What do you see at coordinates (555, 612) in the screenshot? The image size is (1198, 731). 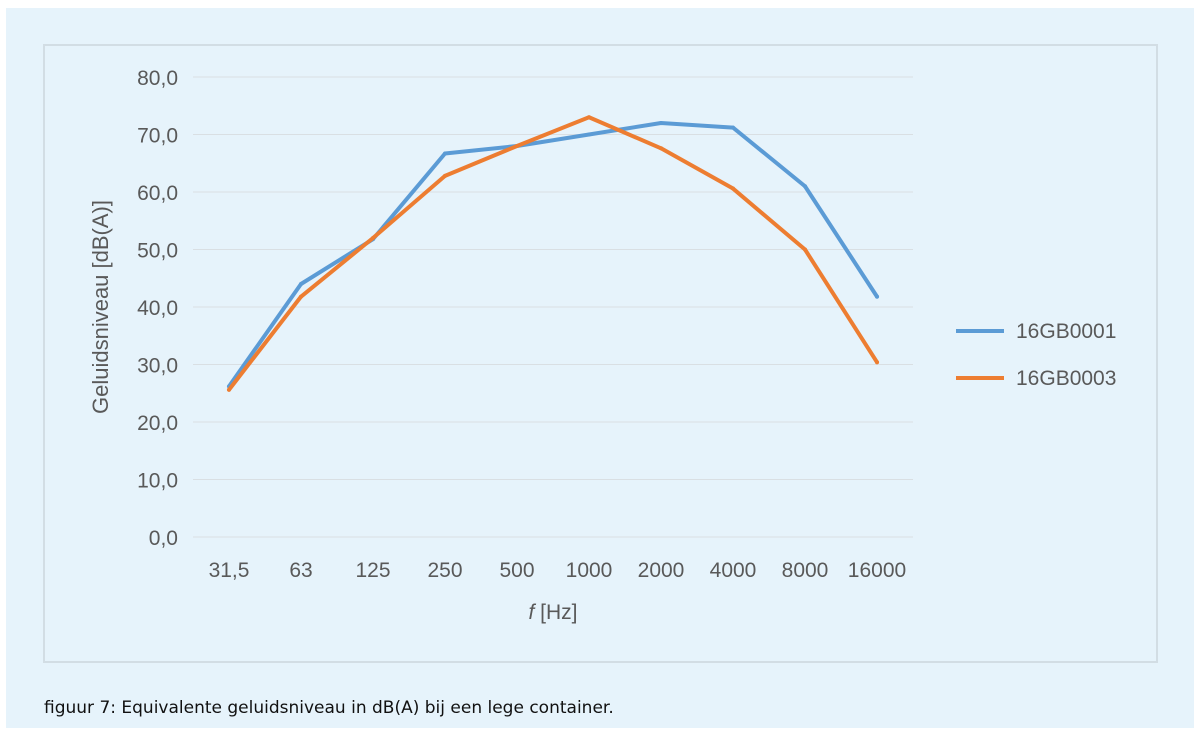 I see `x-axis-label-unit: [Hz]` at bounding box center [555, 612].